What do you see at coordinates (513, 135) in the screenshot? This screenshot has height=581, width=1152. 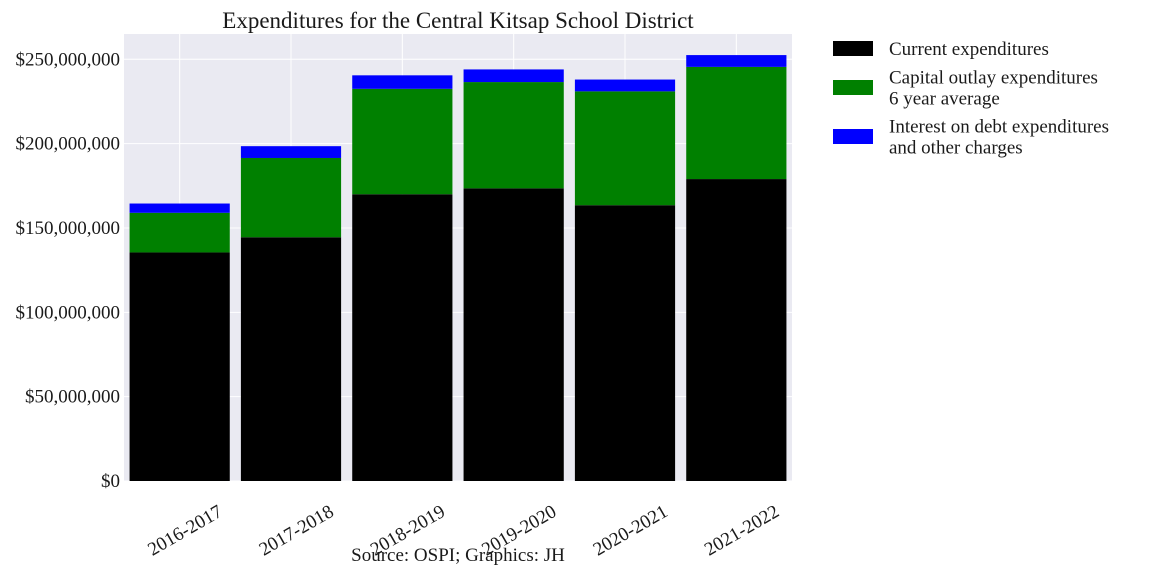 I see `bar-segment-s1-2019-2020` at bounding box center [513, 135].